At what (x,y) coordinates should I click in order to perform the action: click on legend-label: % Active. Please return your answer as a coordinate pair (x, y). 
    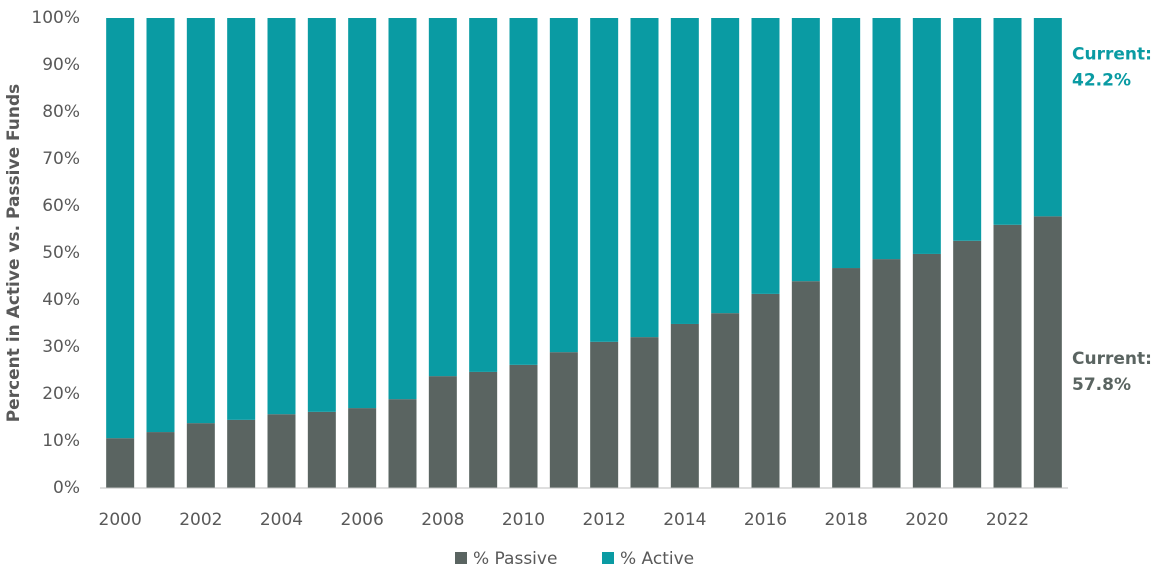
    Looking at the image, I should click on (657, 559).